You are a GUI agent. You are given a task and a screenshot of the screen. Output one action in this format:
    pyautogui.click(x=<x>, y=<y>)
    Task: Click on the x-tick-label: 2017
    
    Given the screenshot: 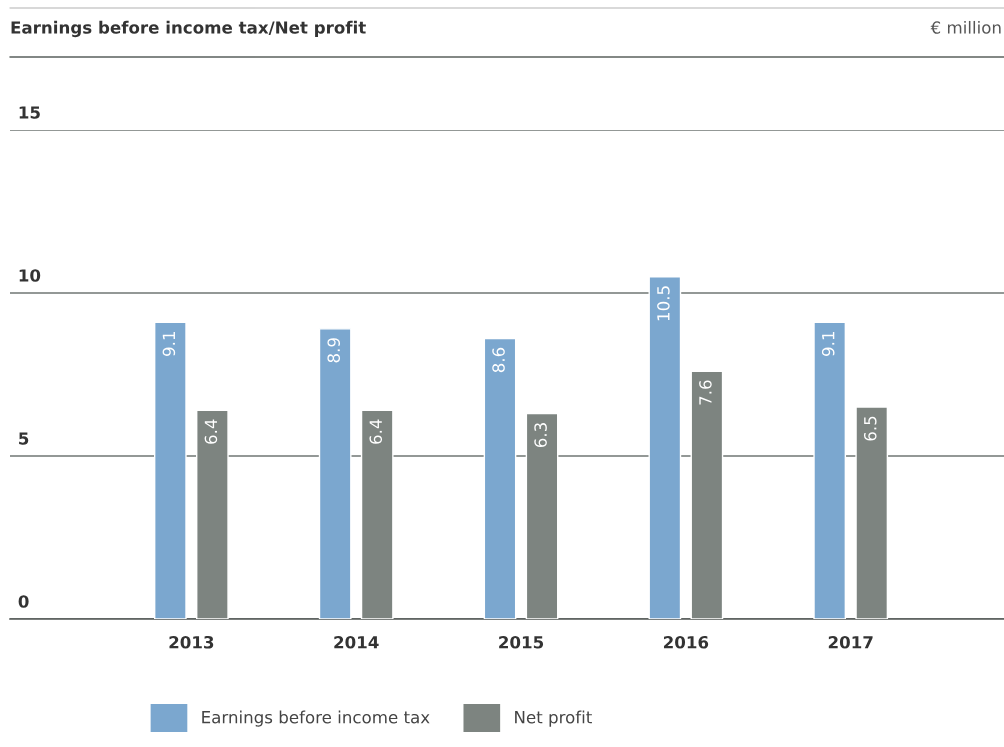 What is the action you would take?
    pyautogui.click(x=850, y=642)
    